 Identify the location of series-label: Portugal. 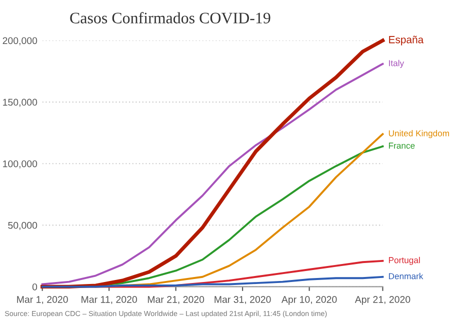
(404, 260).